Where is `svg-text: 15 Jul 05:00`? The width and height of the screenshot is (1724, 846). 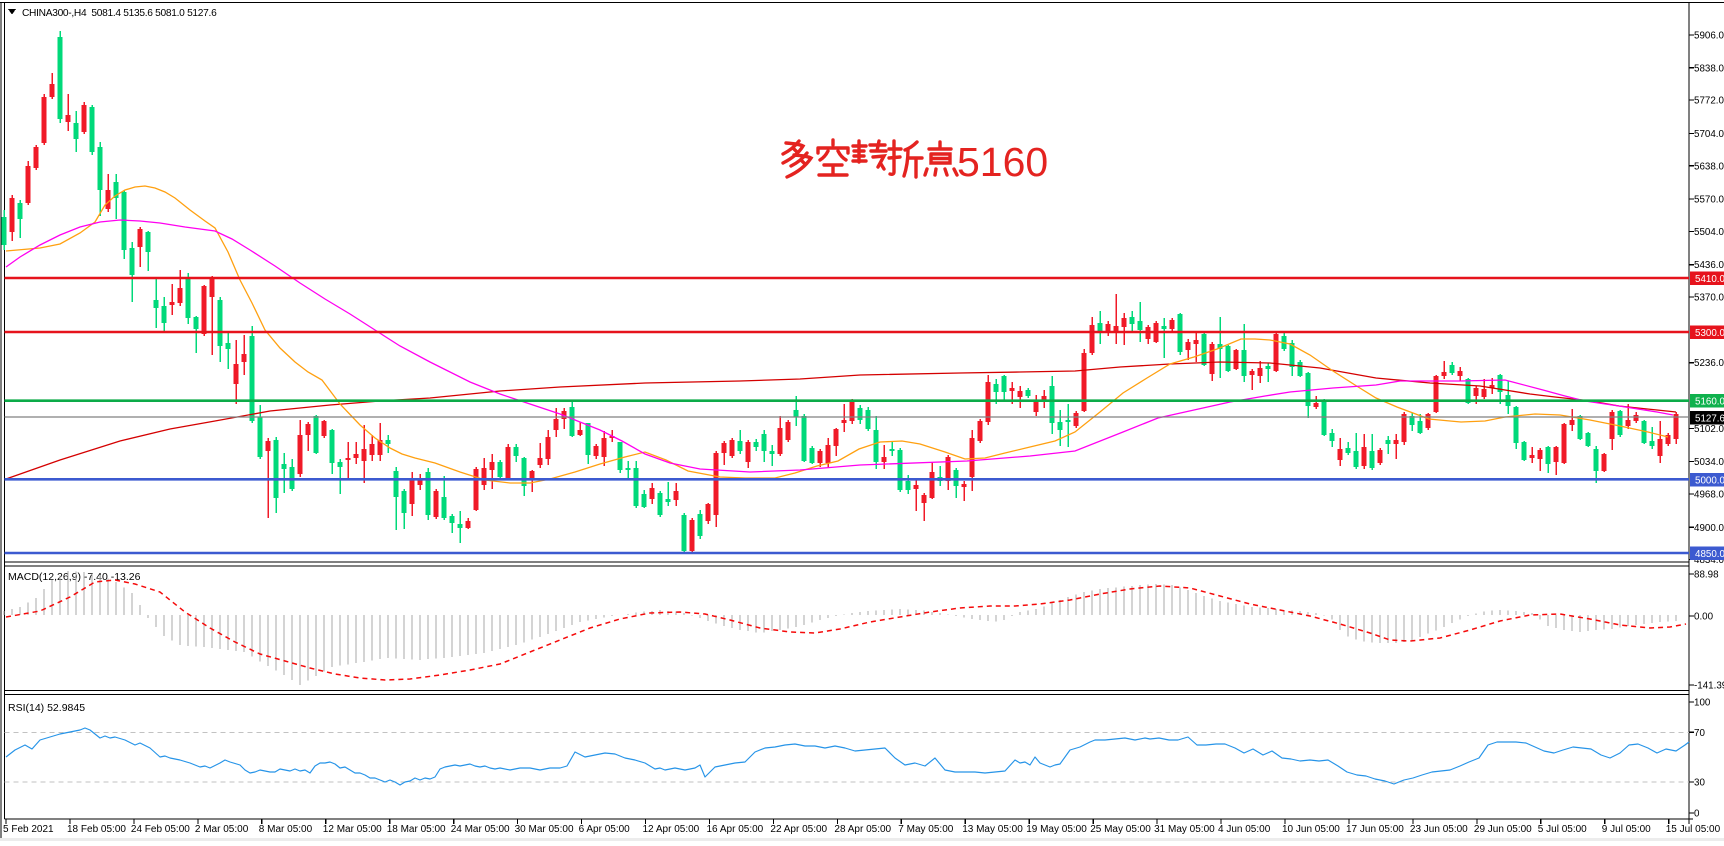
svg-text: 15 Jul 05:00 is located at coordinates (1693, 829).